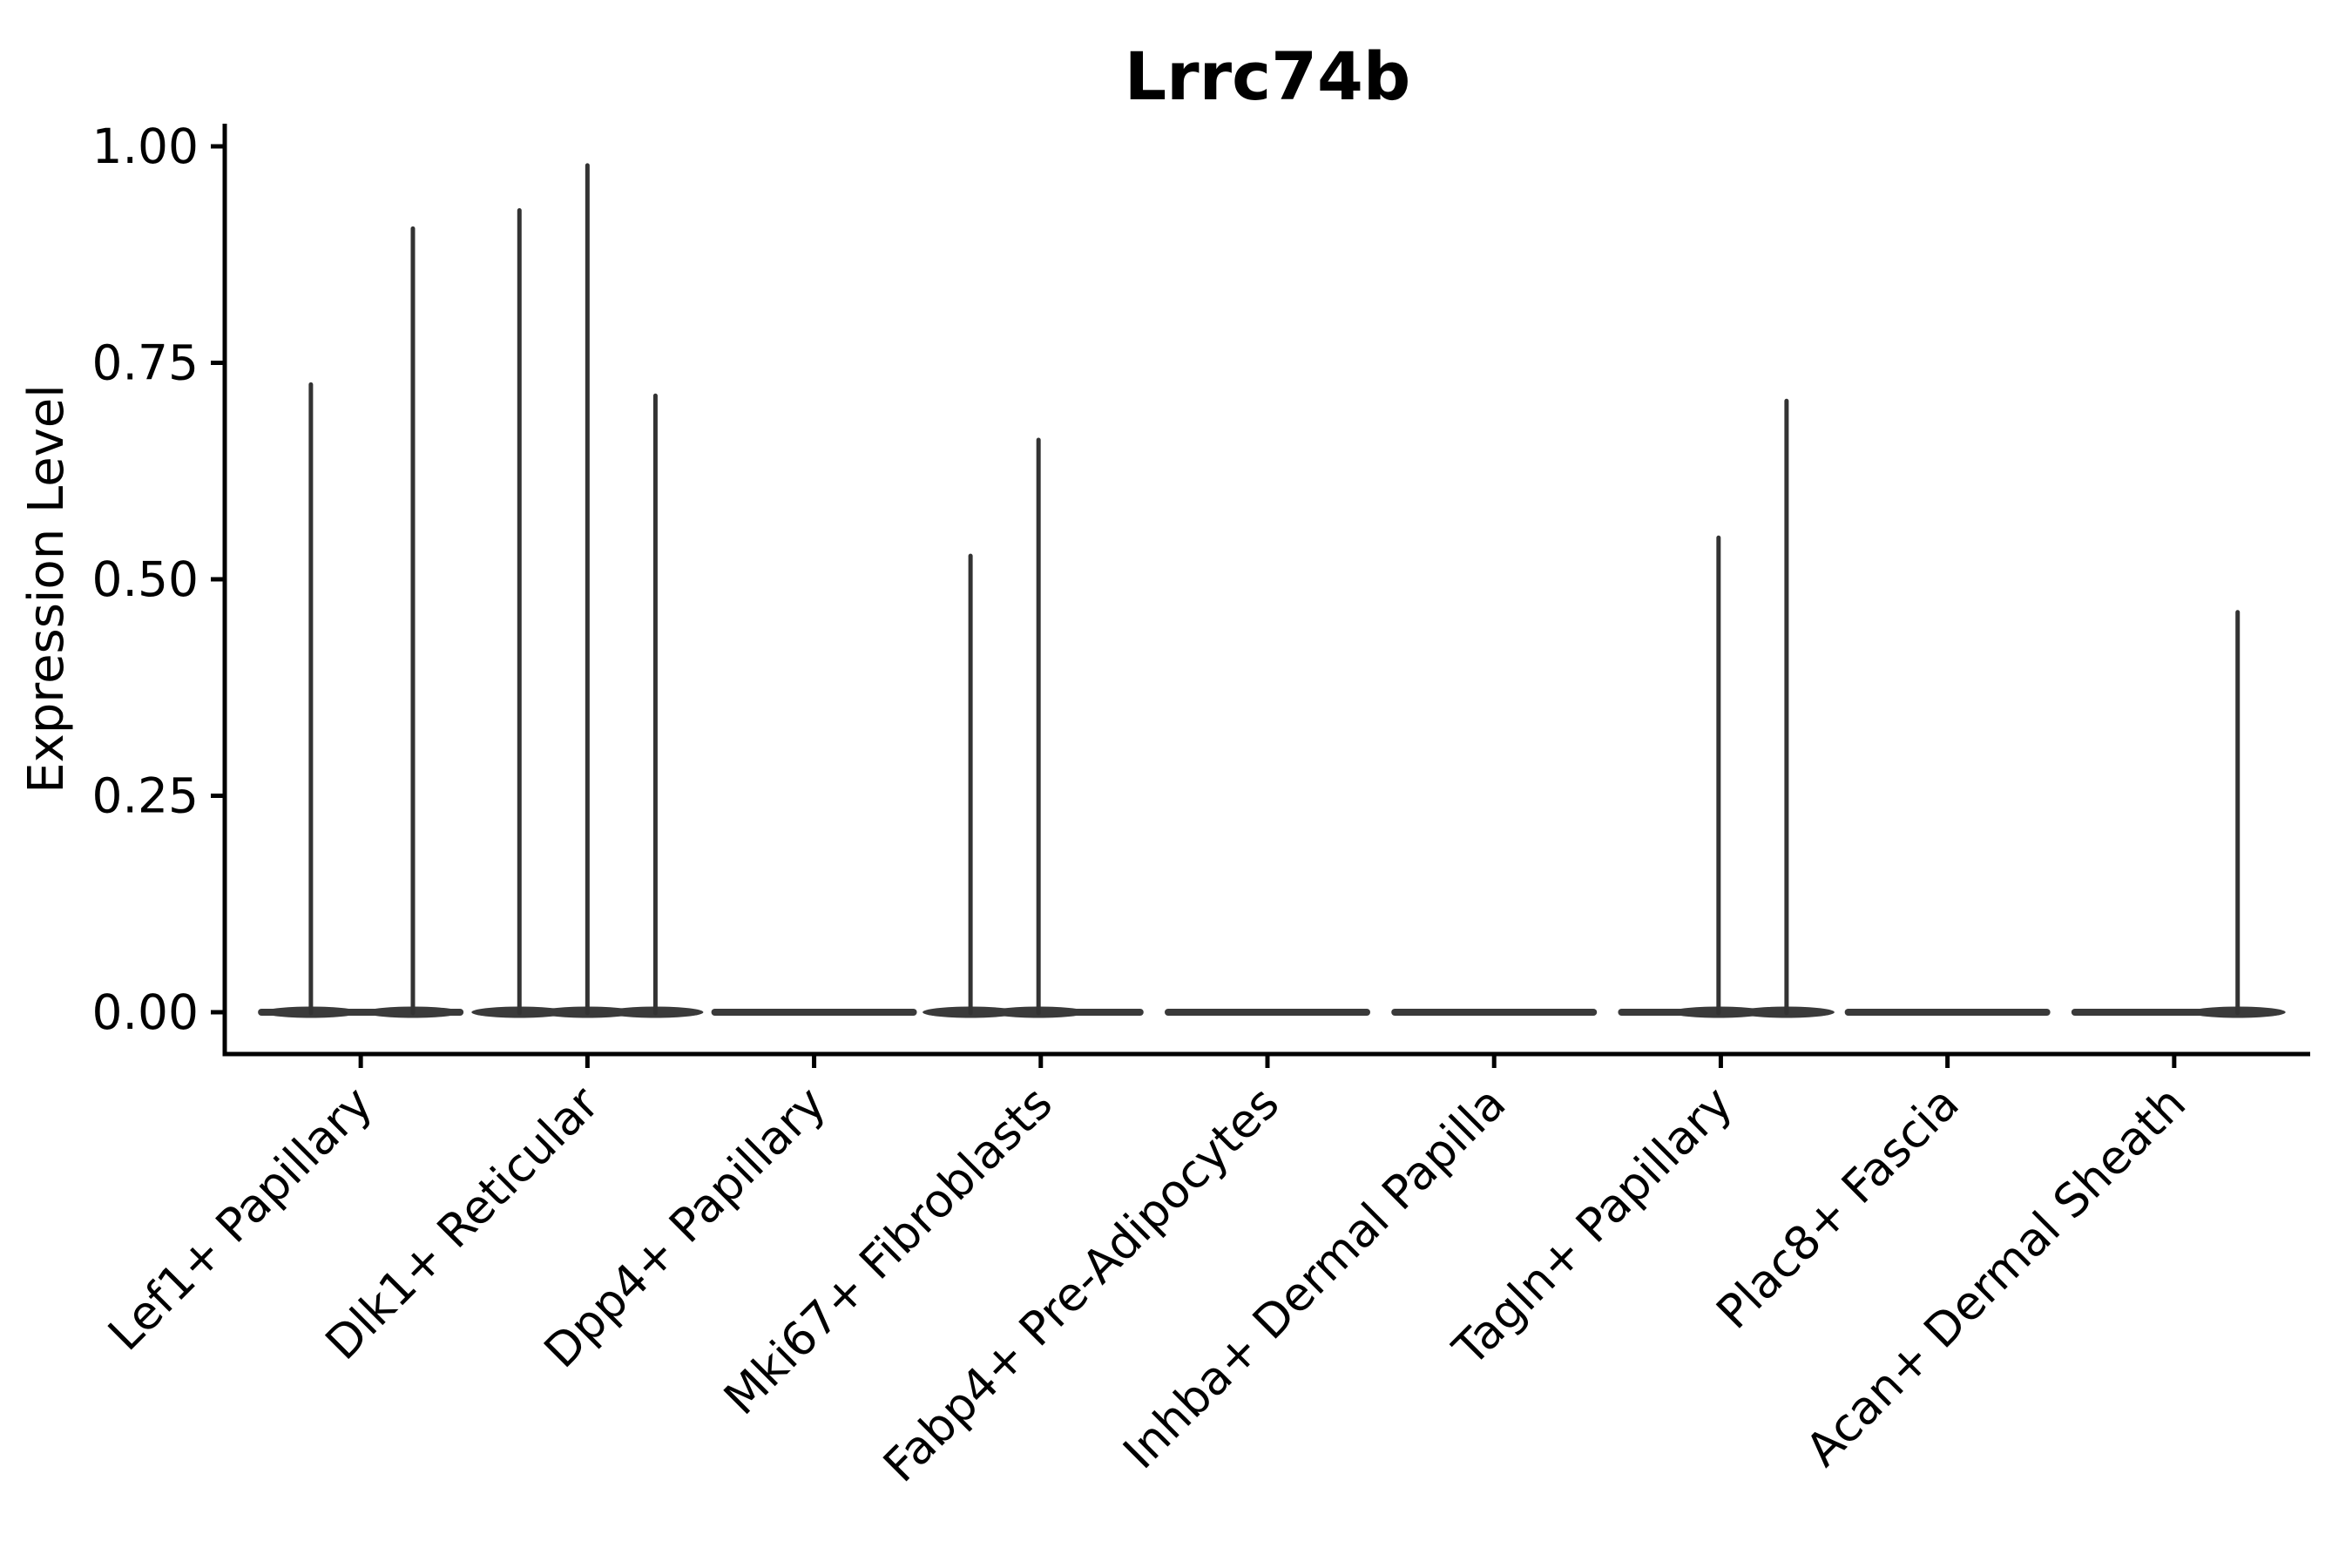 This screenshot has height=1568, width=2352. Describe the element at coordinates (1268, 76) in the screenshot. I see `plot-title: Lrrc74b` at that location.